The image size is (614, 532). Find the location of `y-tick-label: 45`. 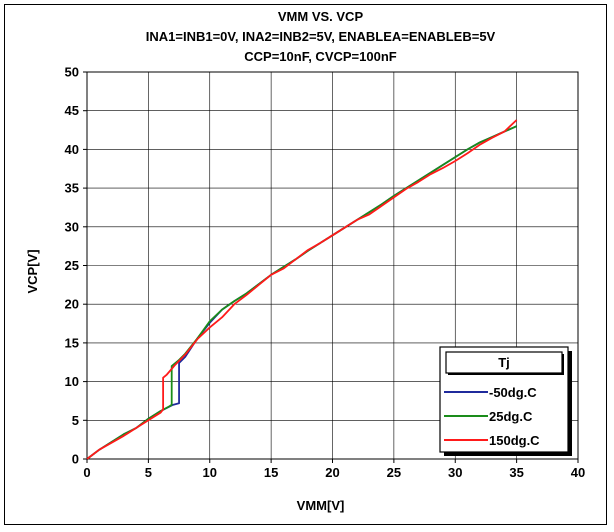

y-tick-label: 45 is located at coordinates (72, 110).